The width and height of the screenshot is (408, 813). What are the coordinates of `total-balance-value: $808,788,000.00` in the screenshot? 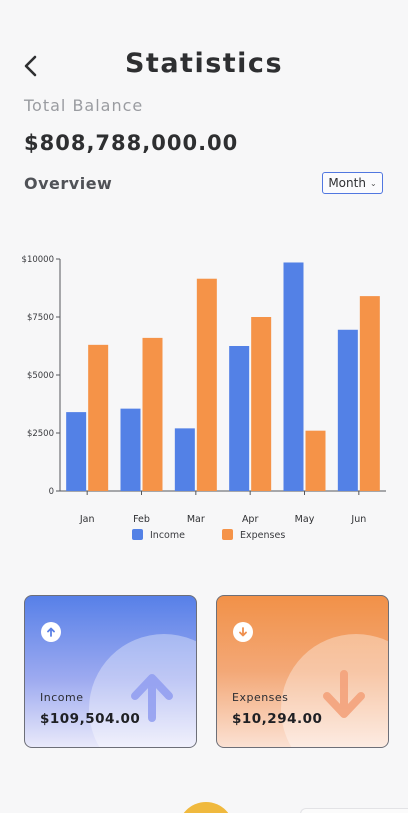 It's located at (131, 143).